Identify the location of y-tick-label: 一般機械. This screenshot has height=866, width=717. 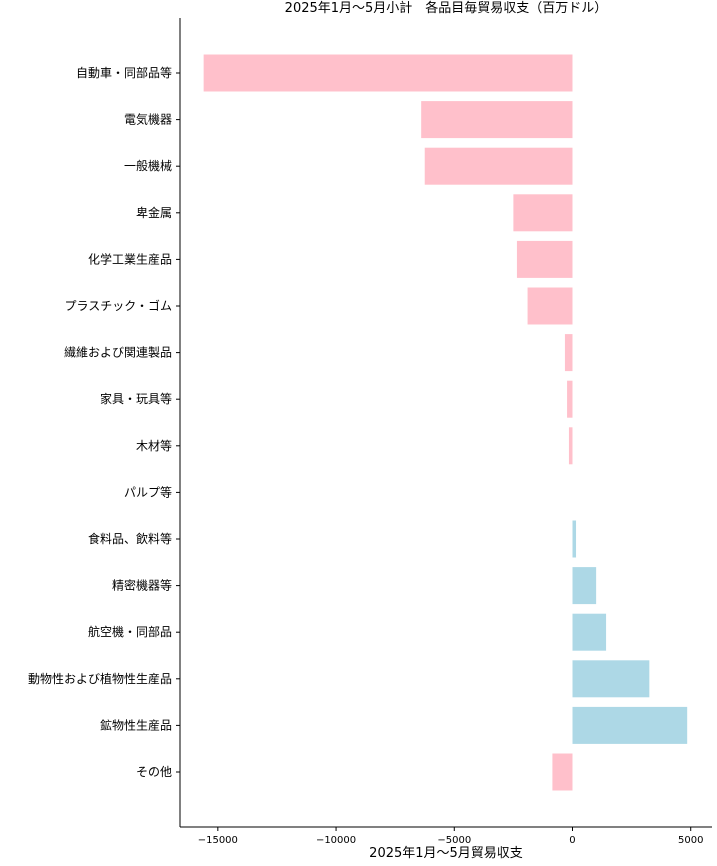
(148, 165).